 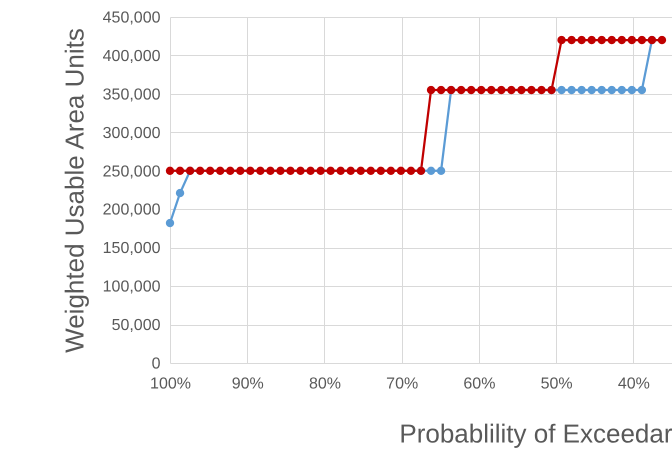 What do you see at coordinates (131, 210) in the screenshot?
I see `y-tick-label: 200,000` at bounding box center [131, 210].